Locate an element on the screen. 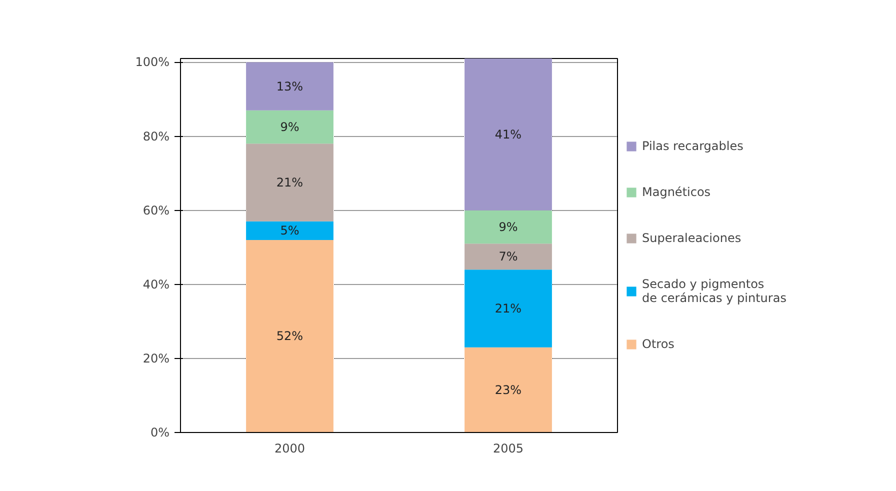 The image size is (896, 491). data-label: 41% is located at coordinates (508, 134).